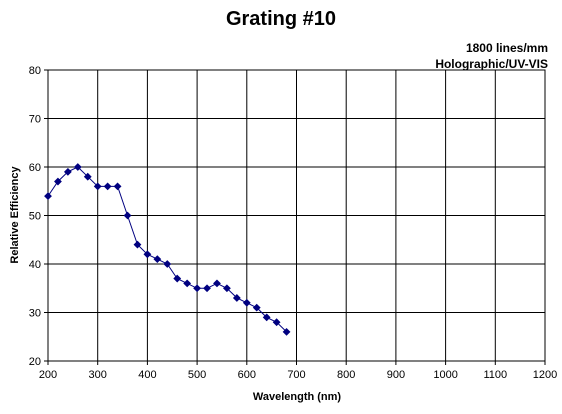 The image size is (562, 414). I want to click on x-tick-label: 300, so click(98, 375).